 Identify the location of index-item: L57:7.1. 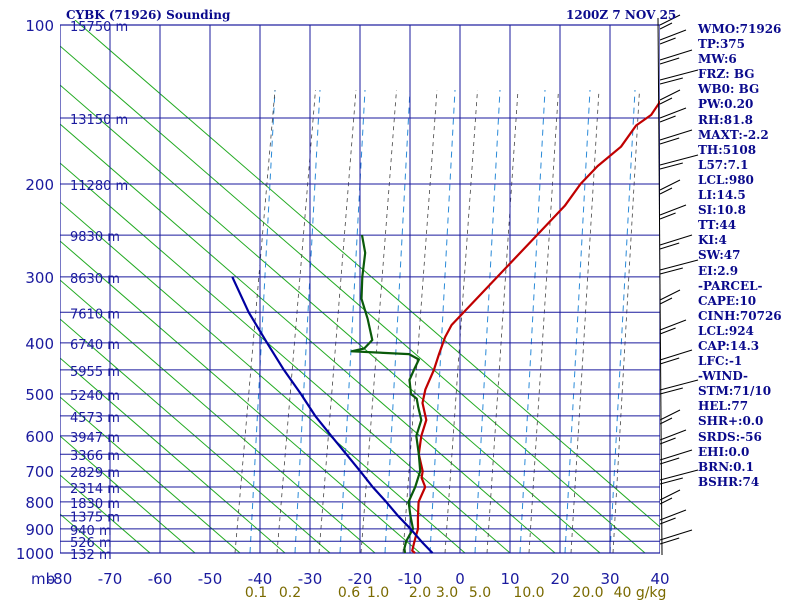
(723, 164).